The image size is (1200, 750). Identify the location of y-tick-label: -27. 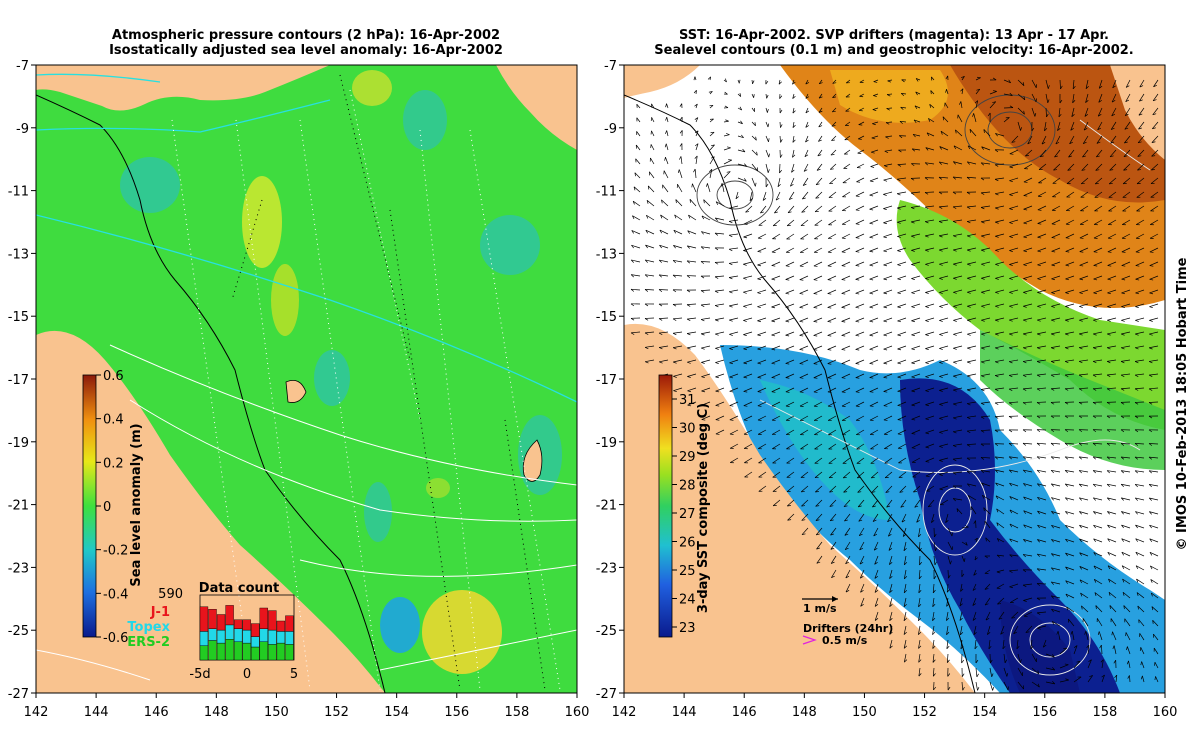
(606, 694).